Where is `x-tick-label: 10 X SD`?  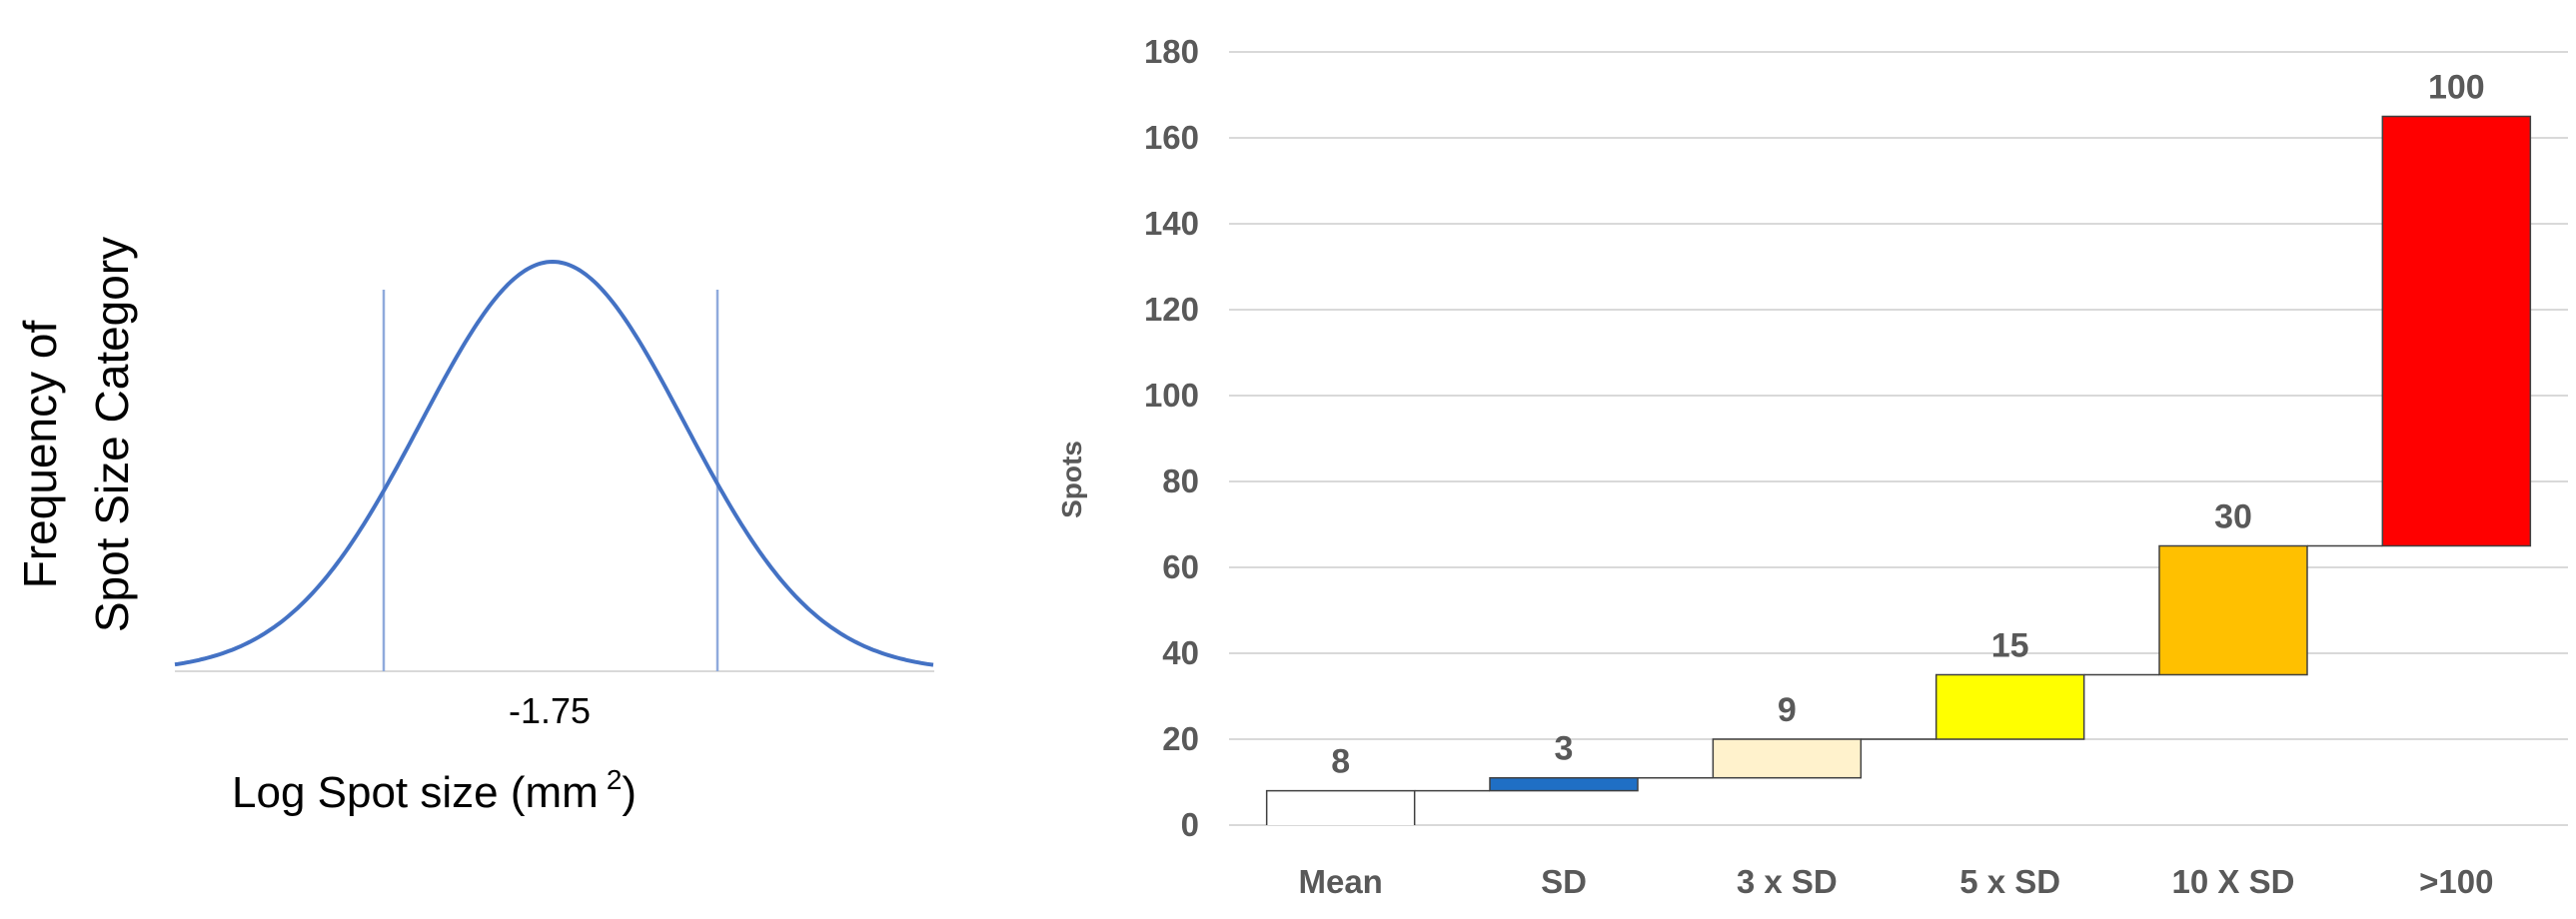
x-tick-label: 10 X SD is located at coordinates (2233, 881).